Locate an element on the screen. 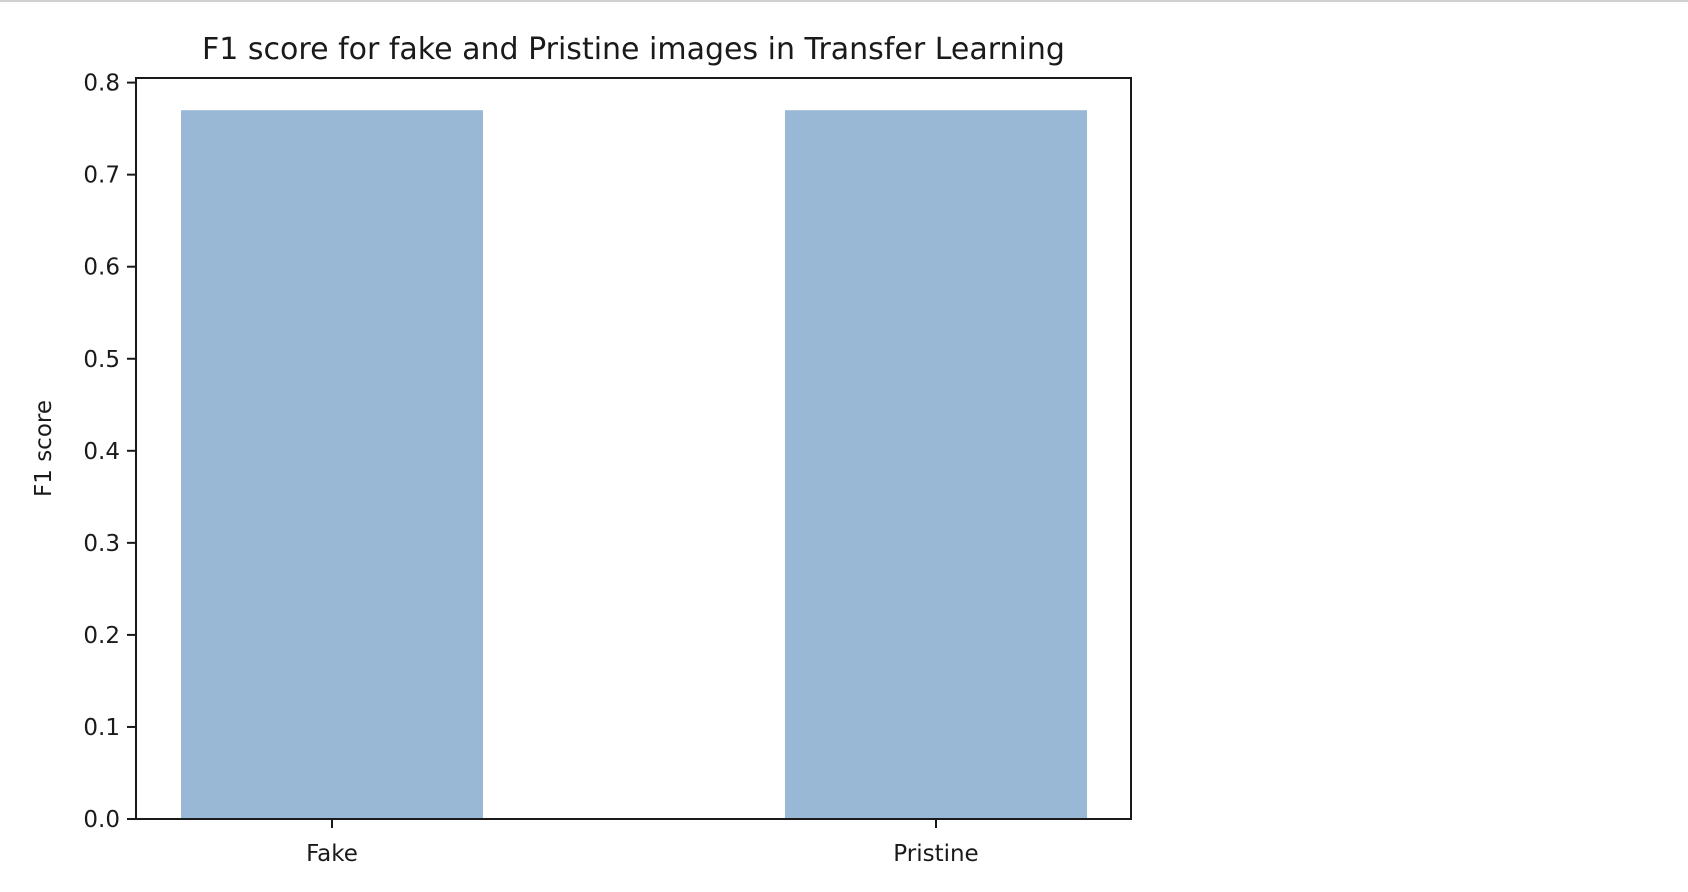 The height and width of the screenshot is (892, 1688). y-tick-label: 0.6 is located at coordinates (101, 268).